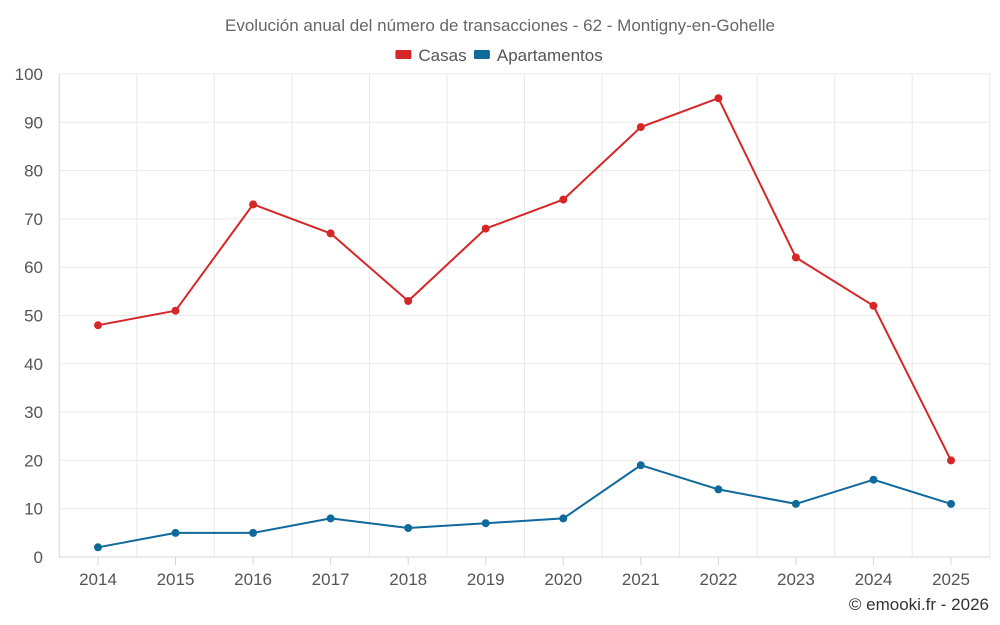 This screenshot has height=625, width=1000. What do you see at coordinates (486, 579) in the screenshot?
I see `x-tick-label: 2019` at bounding box center [486, 579].